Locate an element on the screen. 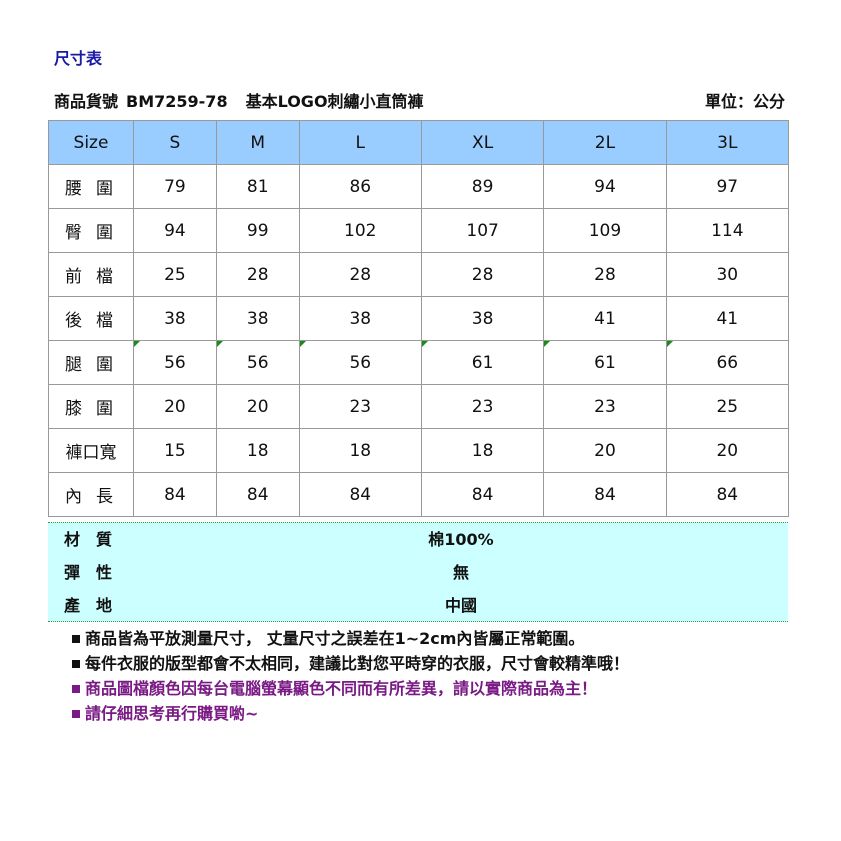 Image resolution: width=841 pixels, height=841 pixels. note-item: 商品圖檔顏色因每台電腦螢幕顯色不同而有所差異，請以實際商品為主！ is located at coordinates (350, 688).